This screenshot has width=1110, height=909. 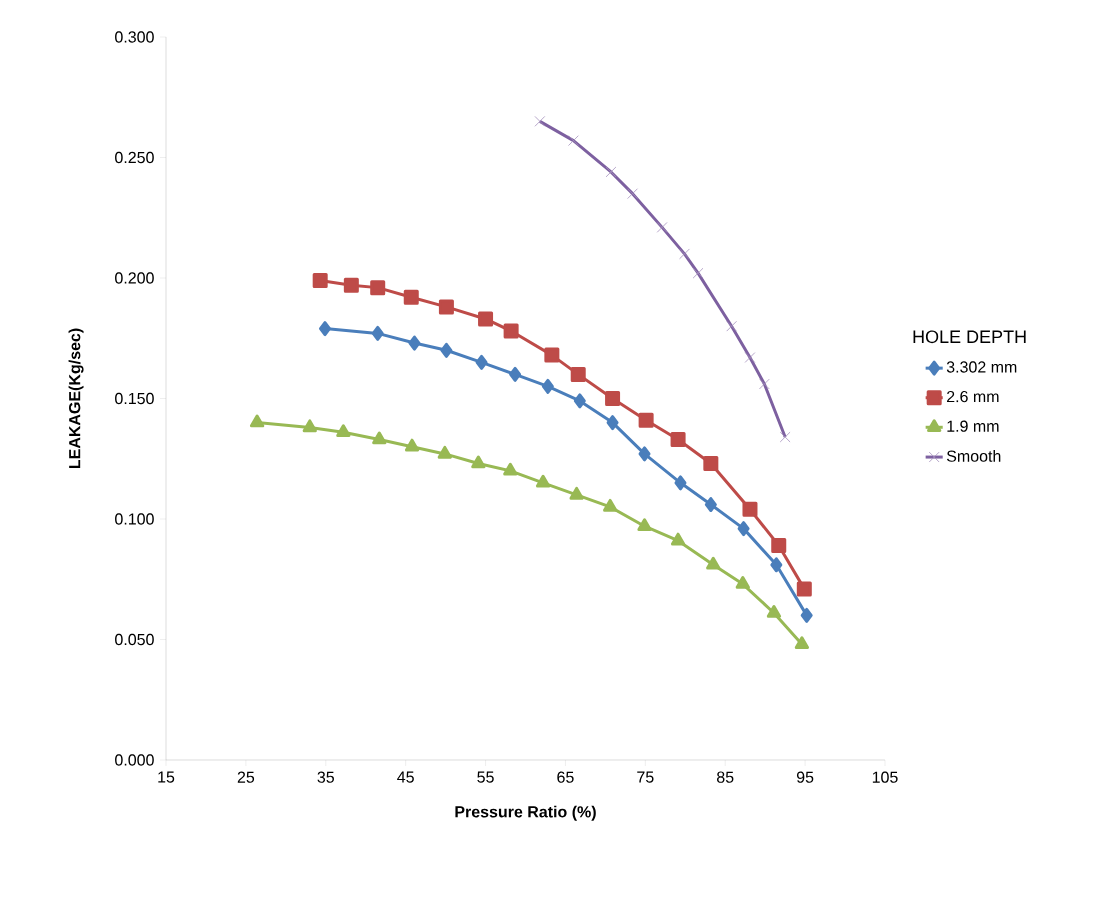 What do you see at coordinates (134, 639) in the screenshot?
I see `y-tick-label: 0.050` at bounding box center [134, 639].